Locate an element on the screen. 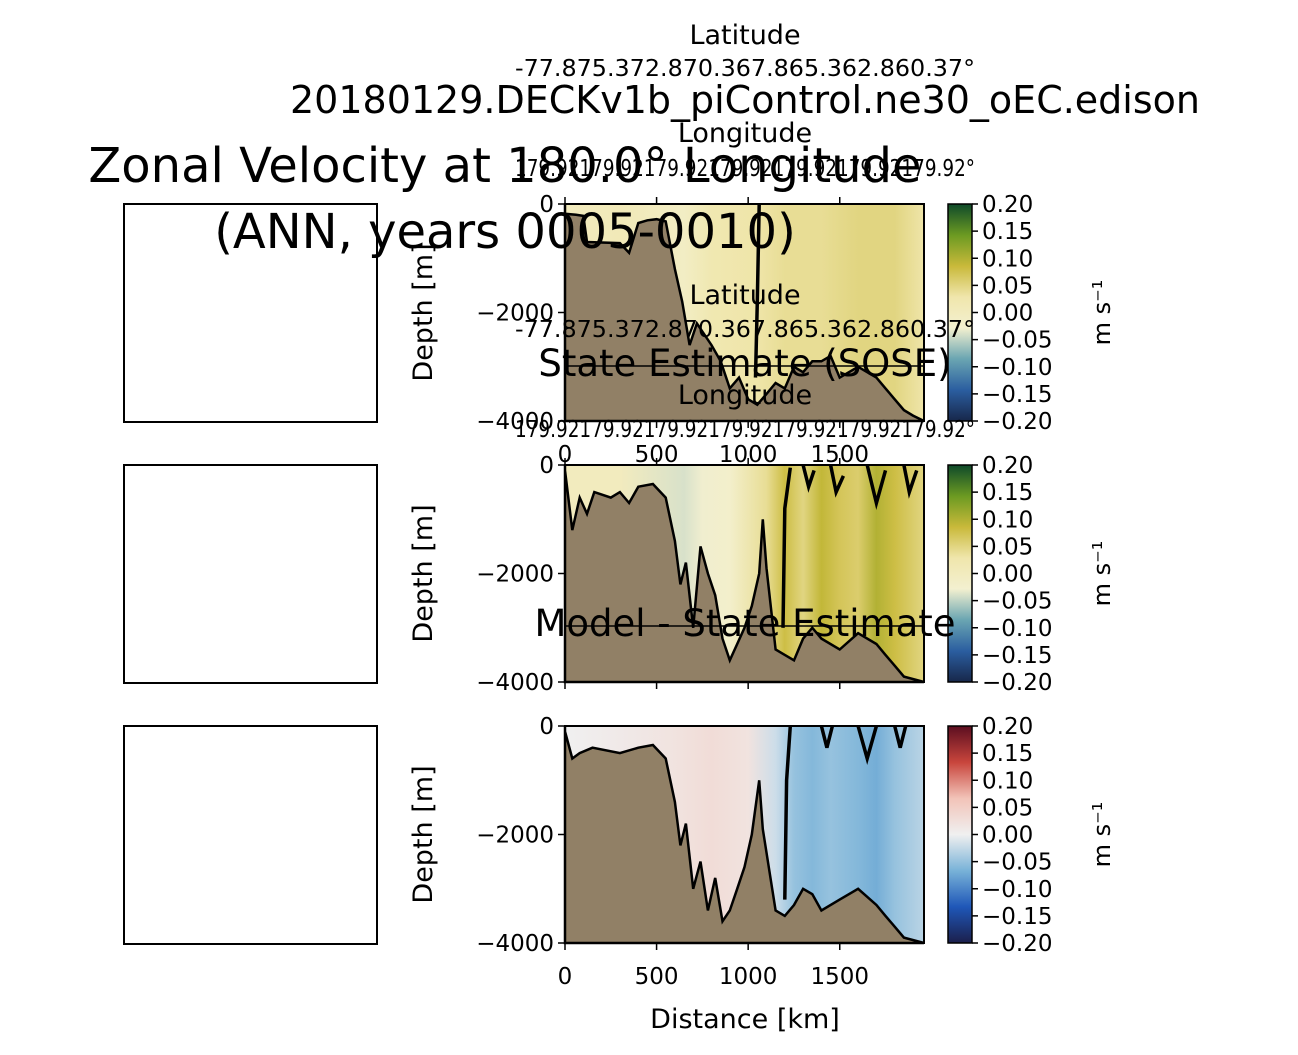 The height and width of the screenshot is (1055, 1298). x-axis-label: Distance [km] is located at coordinates (745, 1019).